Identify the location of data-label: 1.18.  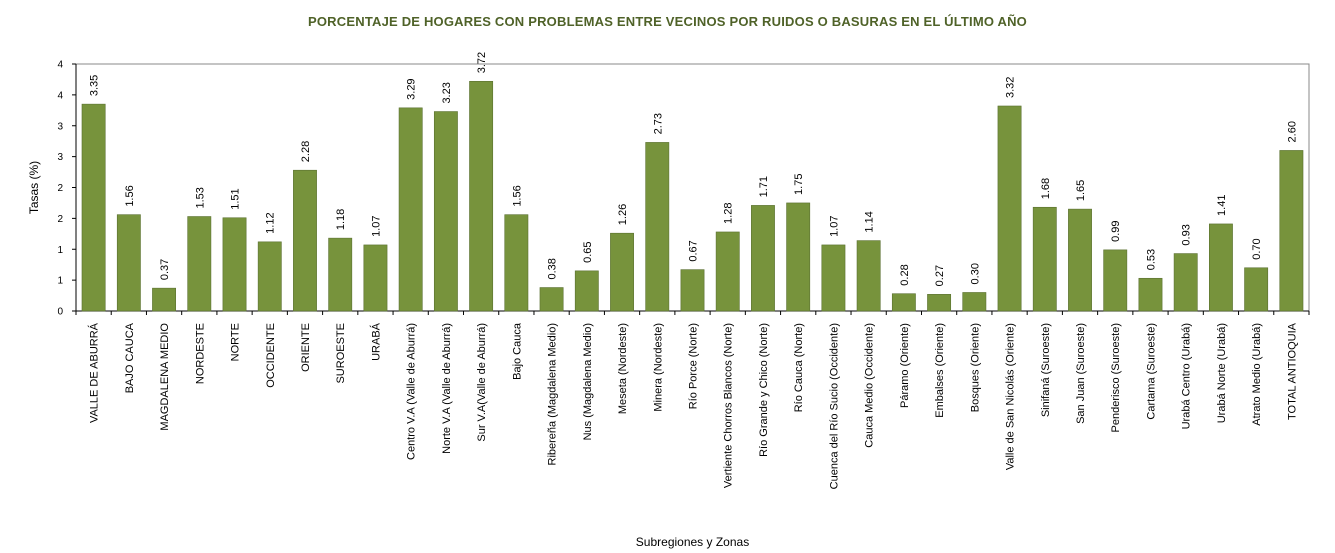
(341, 219).